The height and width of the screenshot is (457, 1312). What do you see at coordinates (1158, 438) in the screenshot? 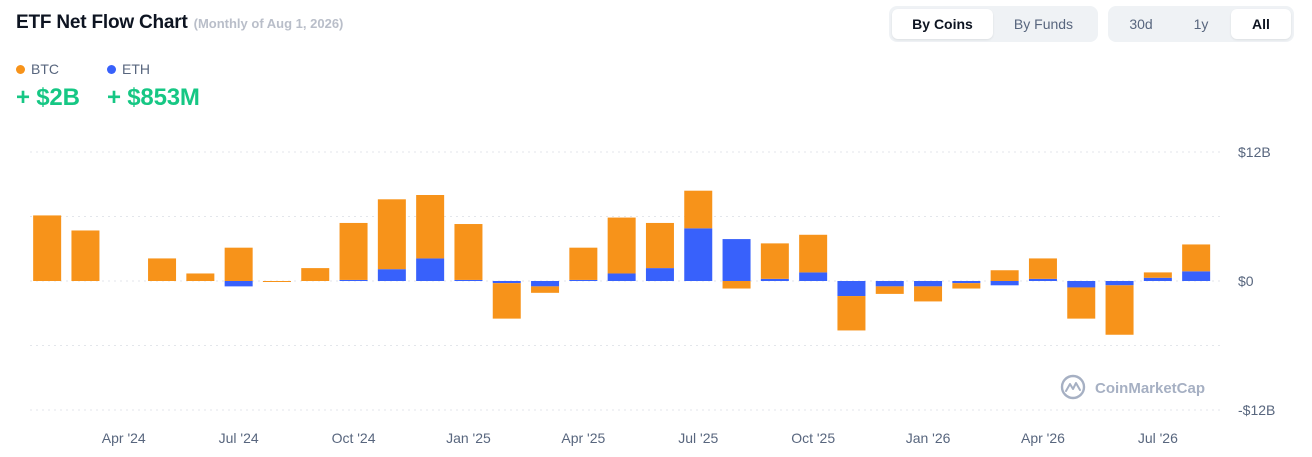
I see `x-tick-label: Jul '26` at bounding box center [1158, 438].